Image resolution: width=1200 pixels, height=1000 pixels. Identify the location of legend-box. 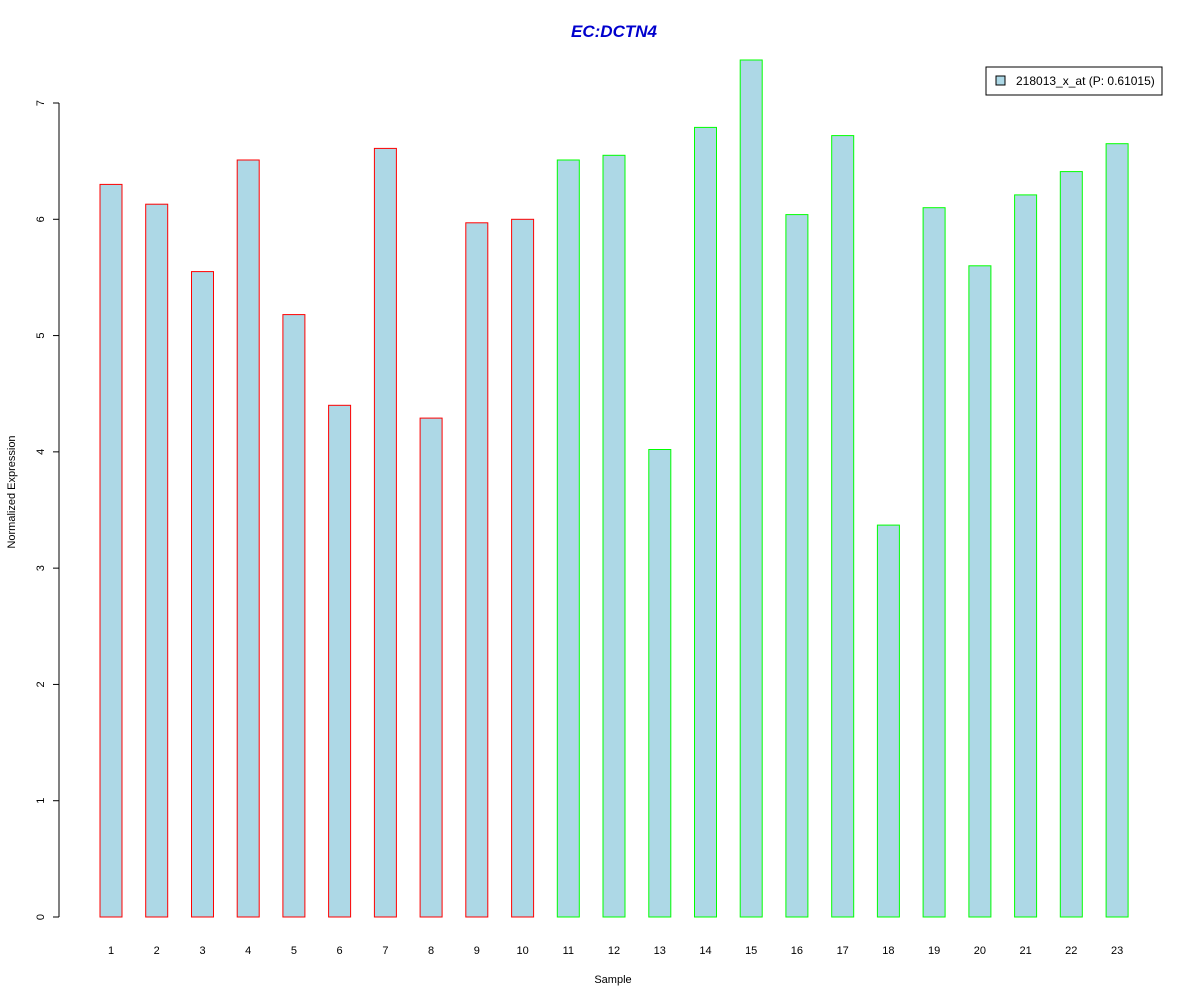
(1074, 81).